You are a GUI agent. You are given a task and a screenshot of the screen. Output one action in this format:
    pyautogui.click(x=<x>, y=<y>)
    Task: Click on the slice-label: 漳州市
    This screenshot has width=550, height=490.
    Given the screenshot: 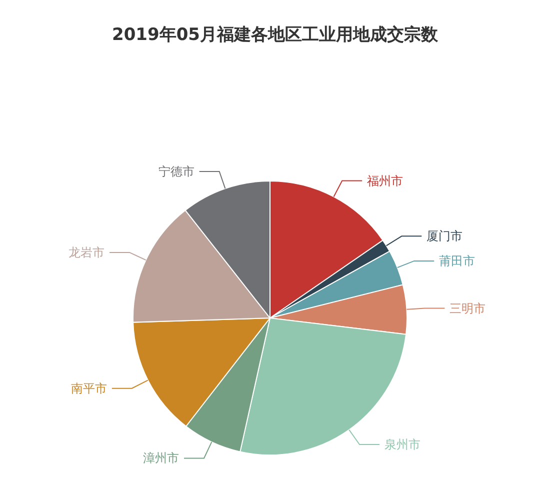 What is the action you would take?
    pyautogui.click(x=161, y=458)
    